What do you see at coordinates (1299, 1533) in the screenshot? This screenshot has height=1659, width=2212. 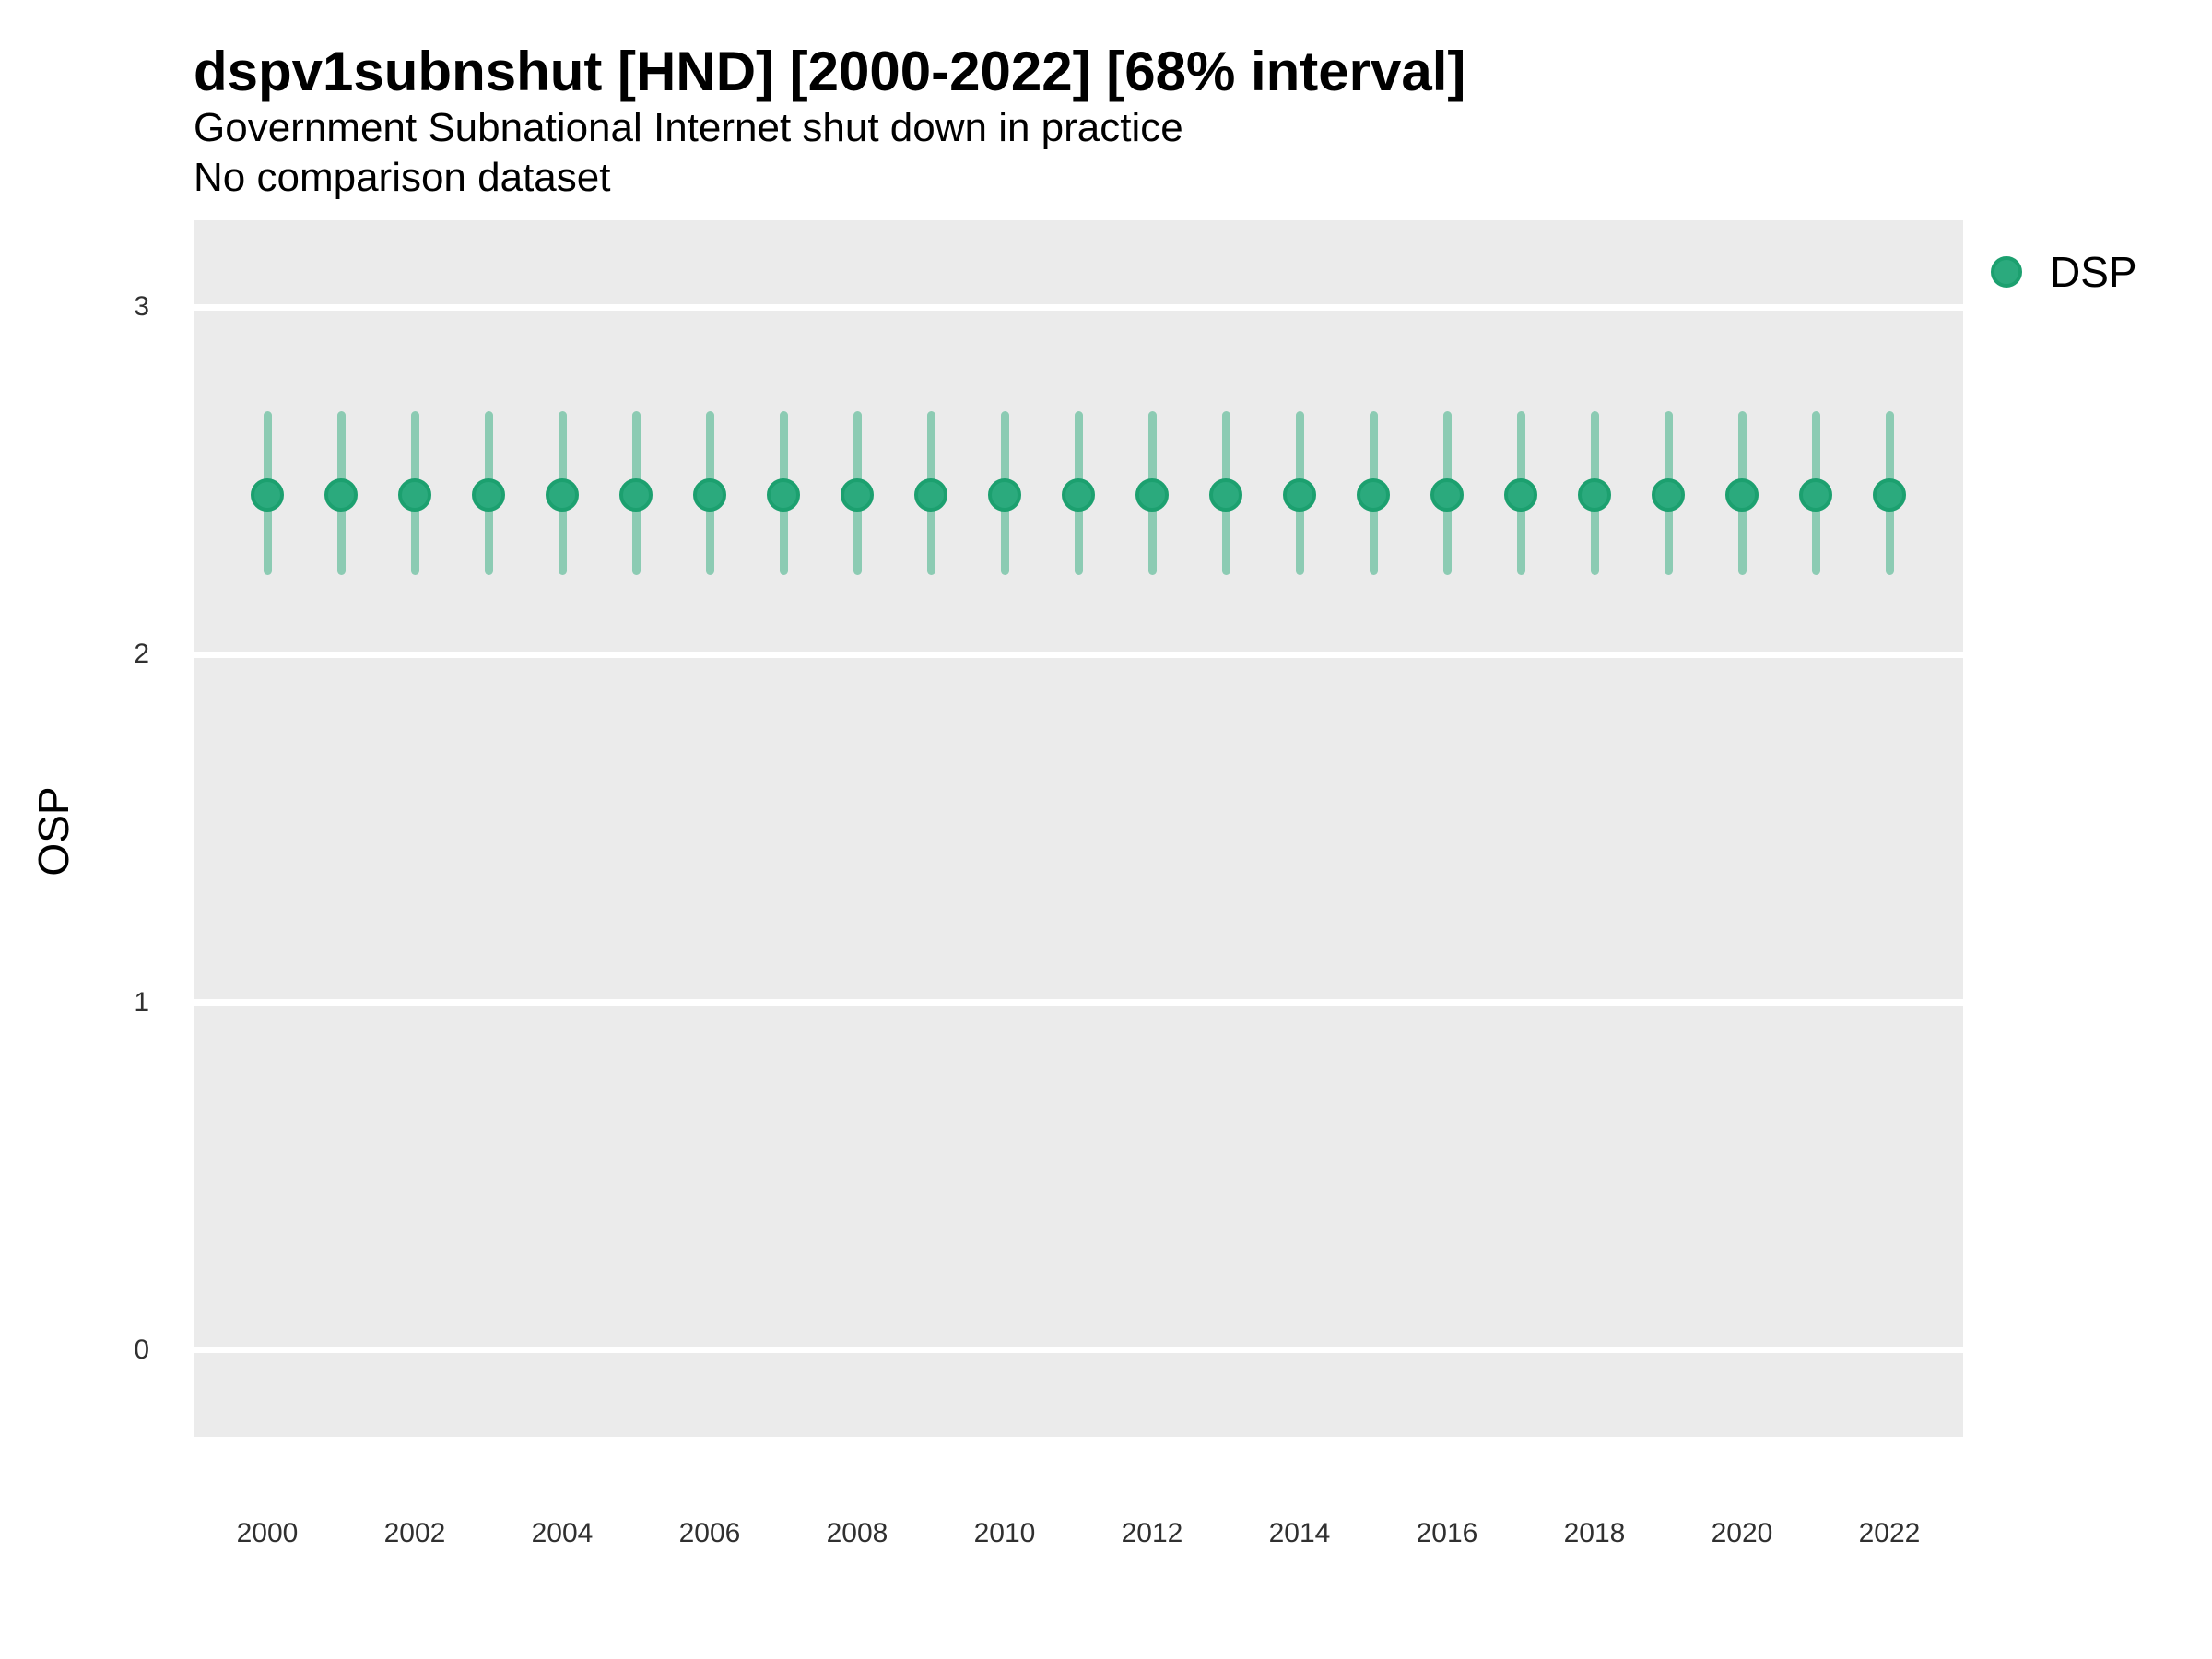 I see `x-tick-label: 2014` at bounding box center [1299, 1533].